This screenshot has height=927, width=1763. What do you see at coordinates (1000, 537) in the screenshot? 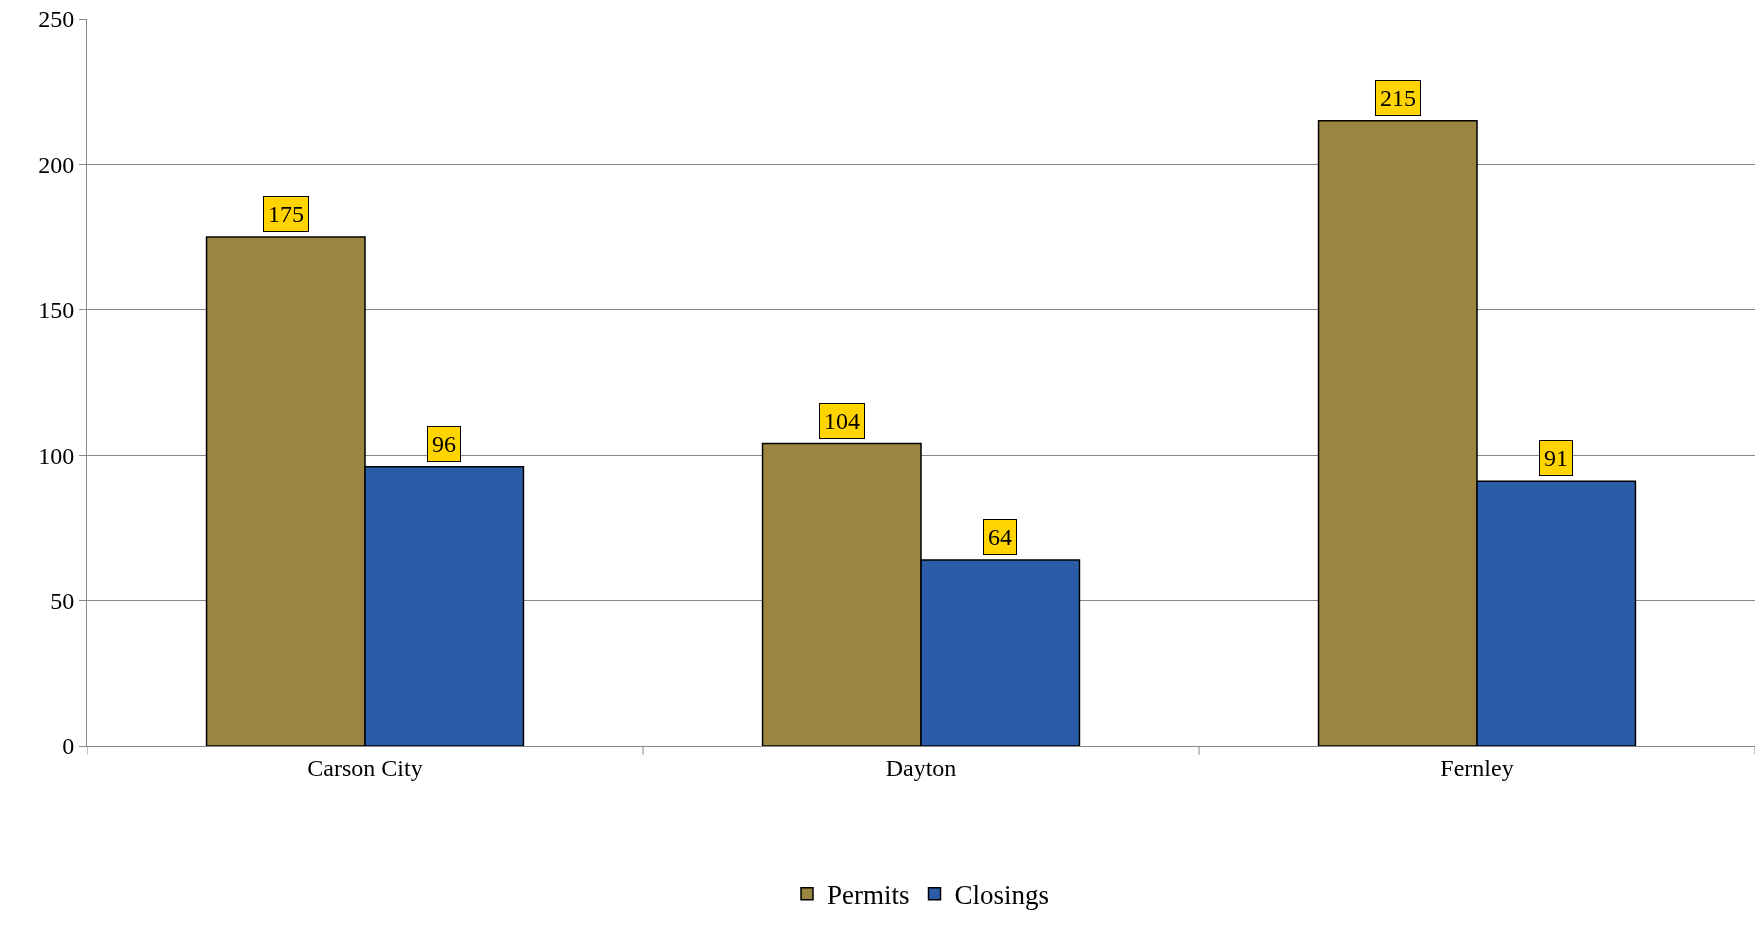
I see `data-label: 64` at bounding box center [1000, 537].